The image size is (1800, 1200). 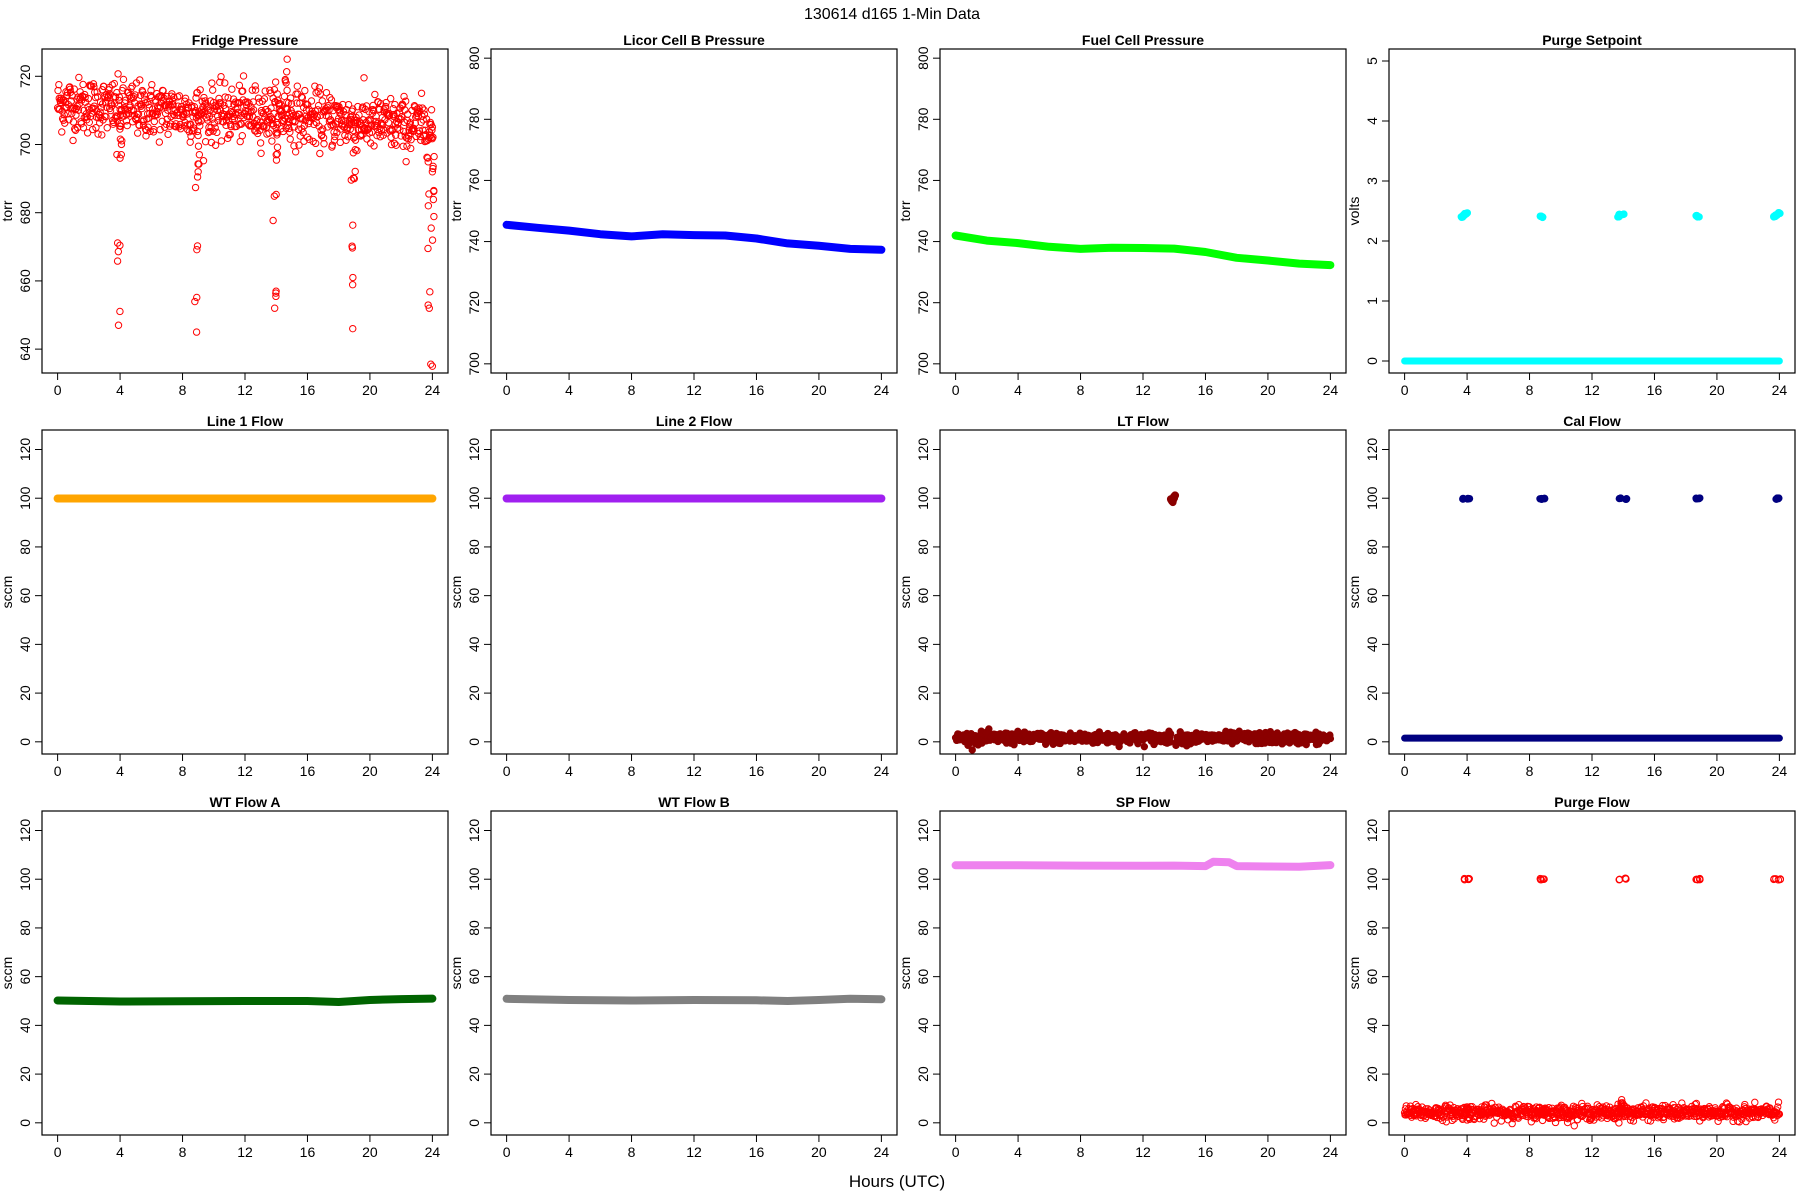 I want to click on y-tick-label: 660, so click(x=25, y=281).